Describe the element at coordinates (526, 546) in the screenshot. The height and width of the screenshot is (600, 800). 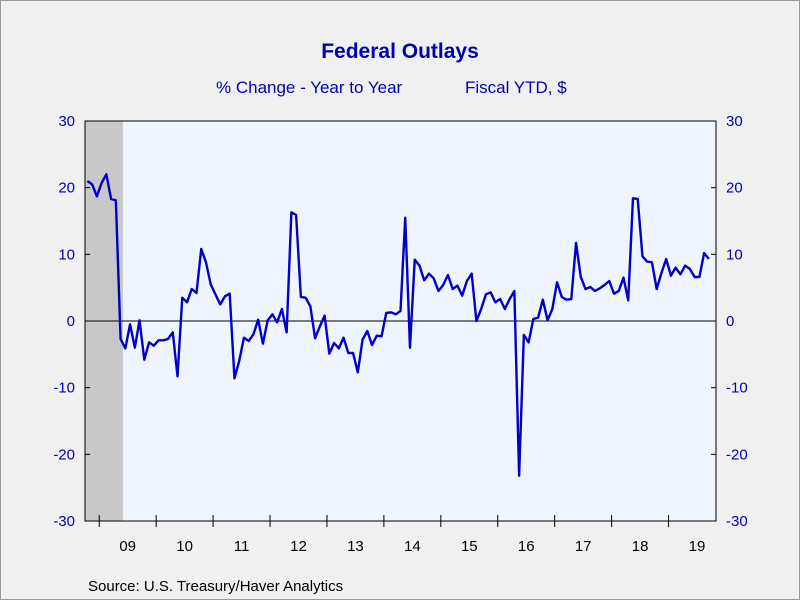
I see `x-tick-label: 16` at that location.